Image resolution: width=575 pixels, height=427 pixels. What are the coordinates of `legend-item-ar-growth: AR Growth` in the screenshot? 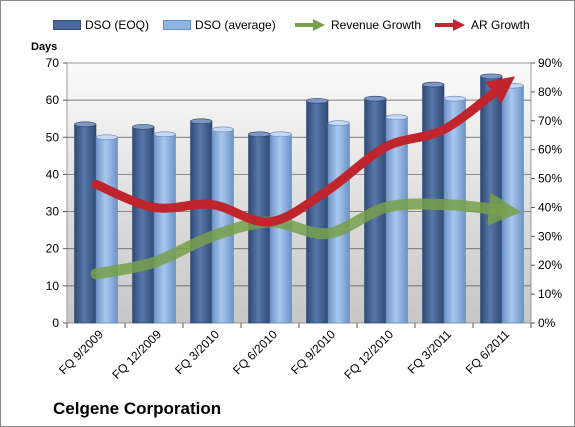 It's located at (481, 25).